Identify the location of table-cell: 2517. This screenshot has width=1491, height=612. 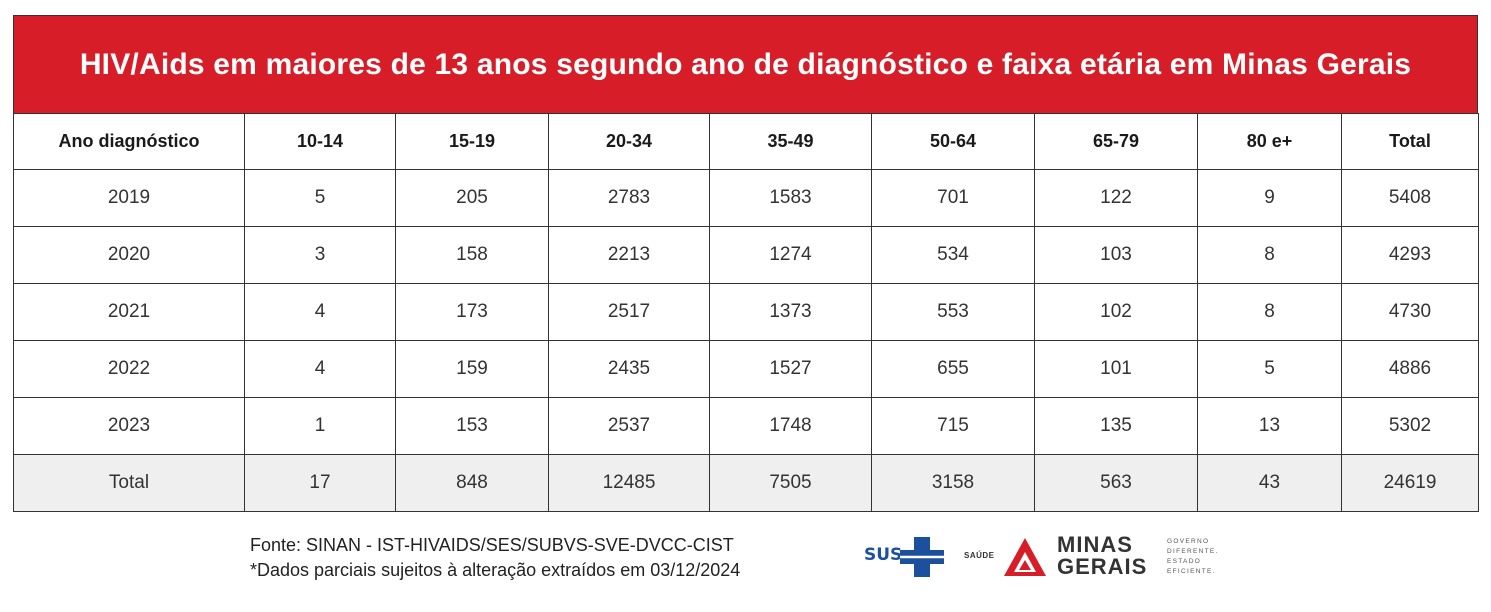
(629, 312).